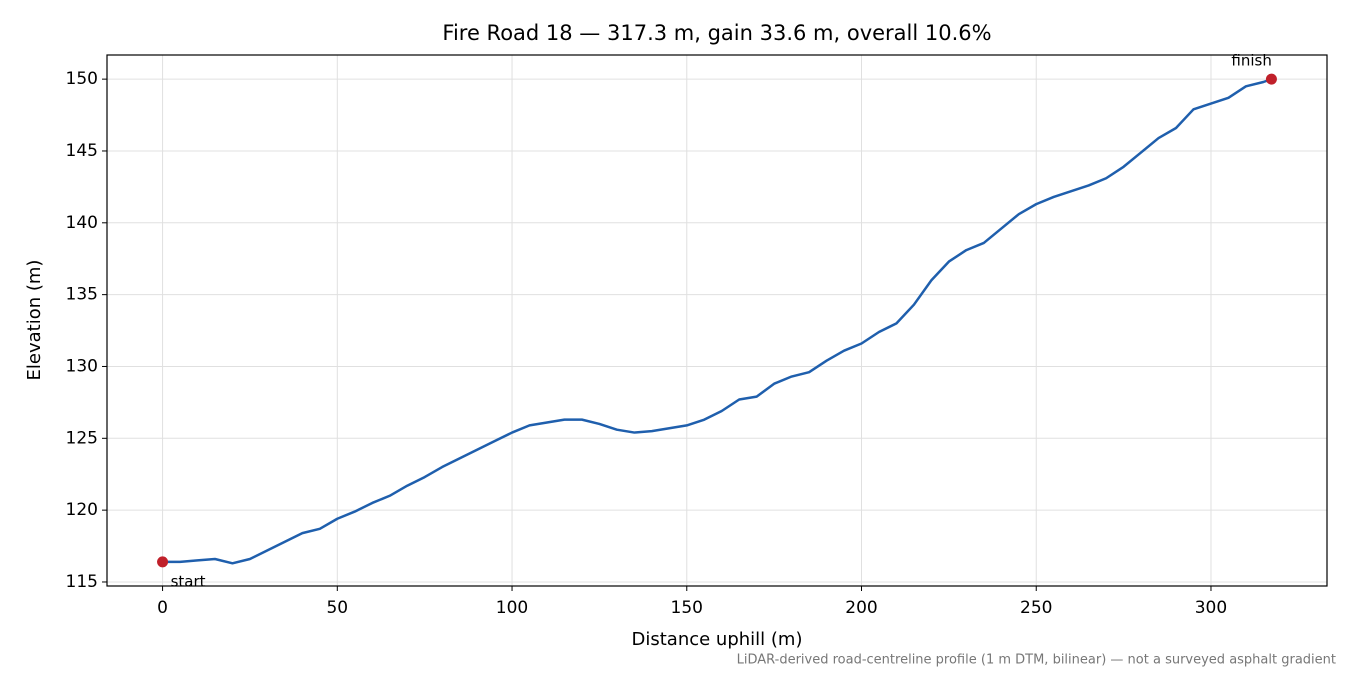 The width and height of the screenshot is (1350, 675). What do you see at coordinates (162, 608) in the screenshot?
I see `x-tick-label: 0` at bounding box center [162, 608].